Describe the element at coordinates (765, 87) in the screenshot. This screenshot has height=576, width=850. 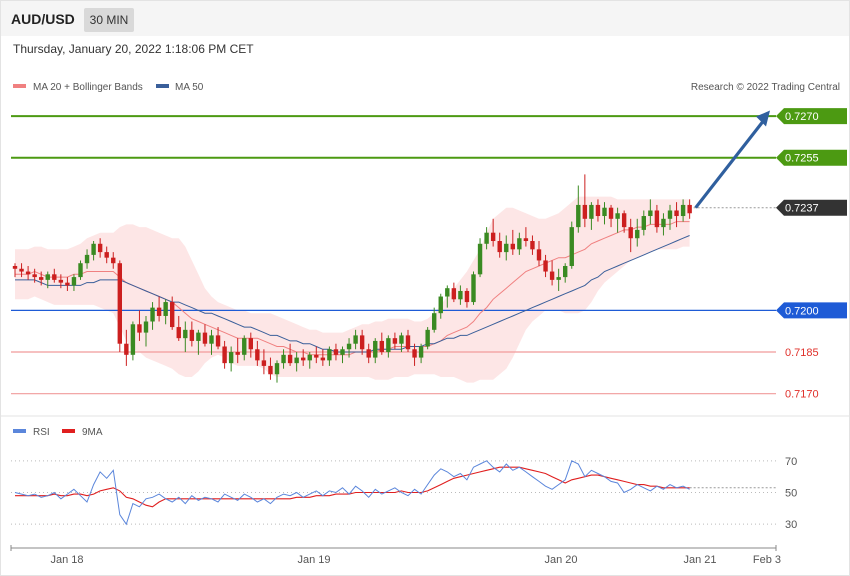
I see `copyright-label: Research © 2022 Trading Central` at that location.